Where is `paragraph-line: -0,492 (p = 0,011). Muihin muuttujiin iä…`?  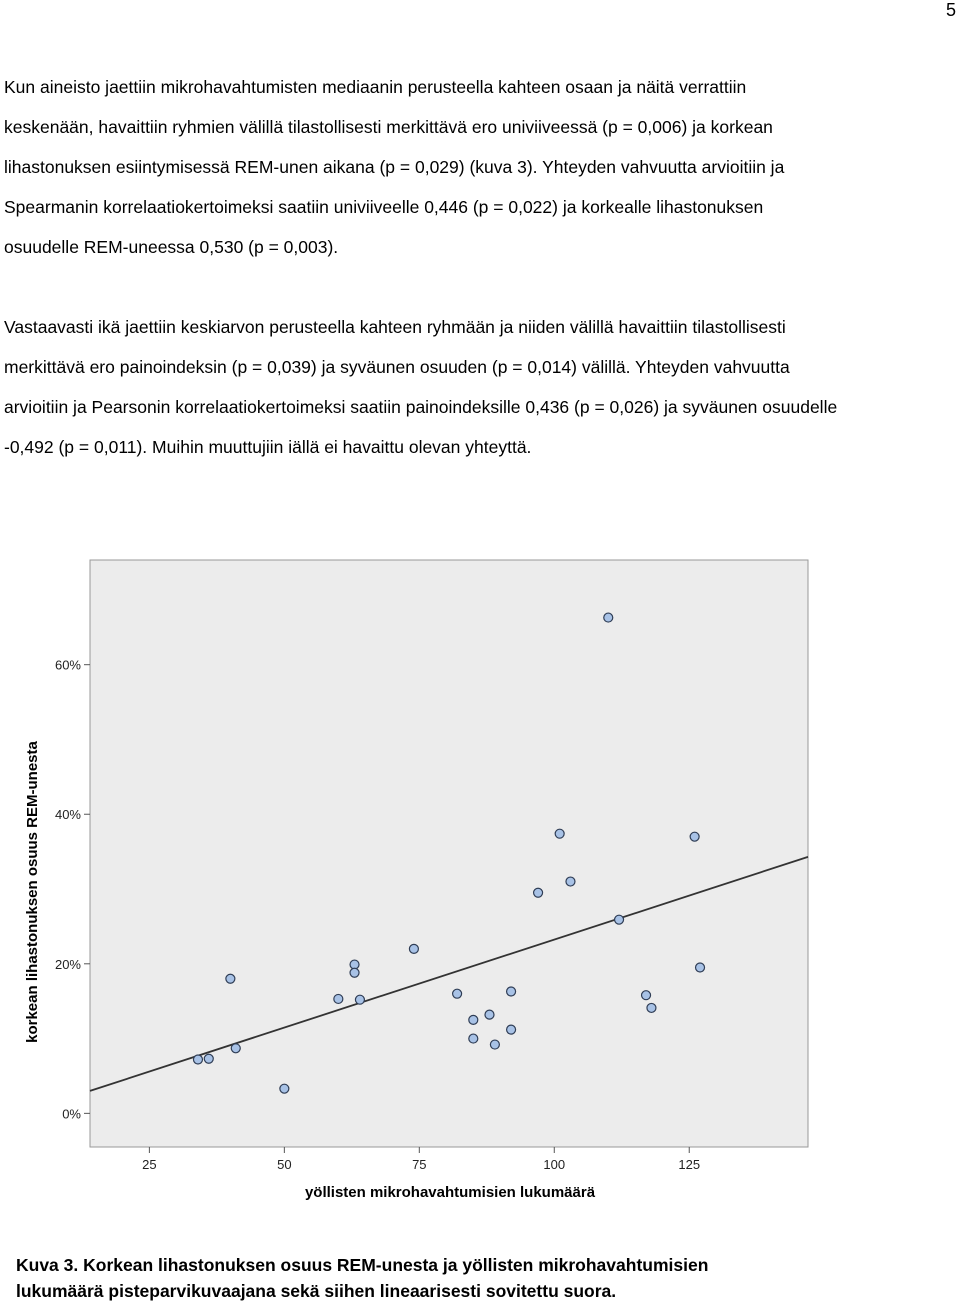 paragraph-line: -0,492 (p = 0,011). Muihin muuttujiin iä… is located at coordinates (268, 447).